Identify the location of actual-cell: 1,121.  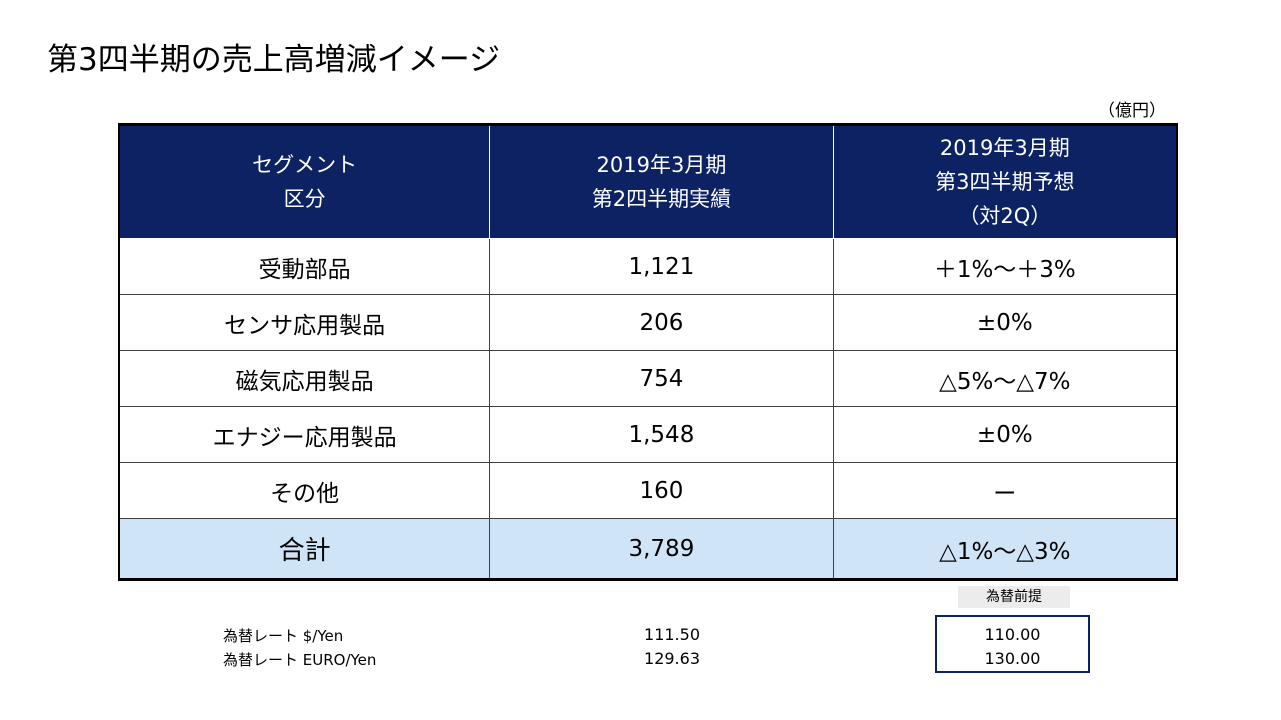
(661, 266).